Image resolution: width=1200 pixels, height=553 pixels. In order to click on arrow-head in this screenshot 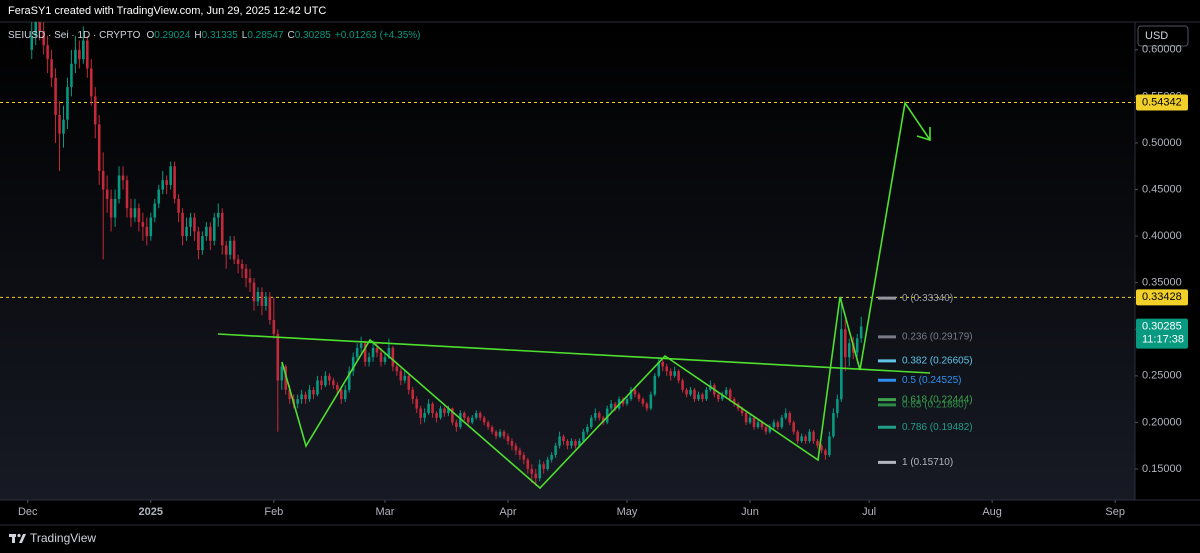, I will do `click(923, 134)`.